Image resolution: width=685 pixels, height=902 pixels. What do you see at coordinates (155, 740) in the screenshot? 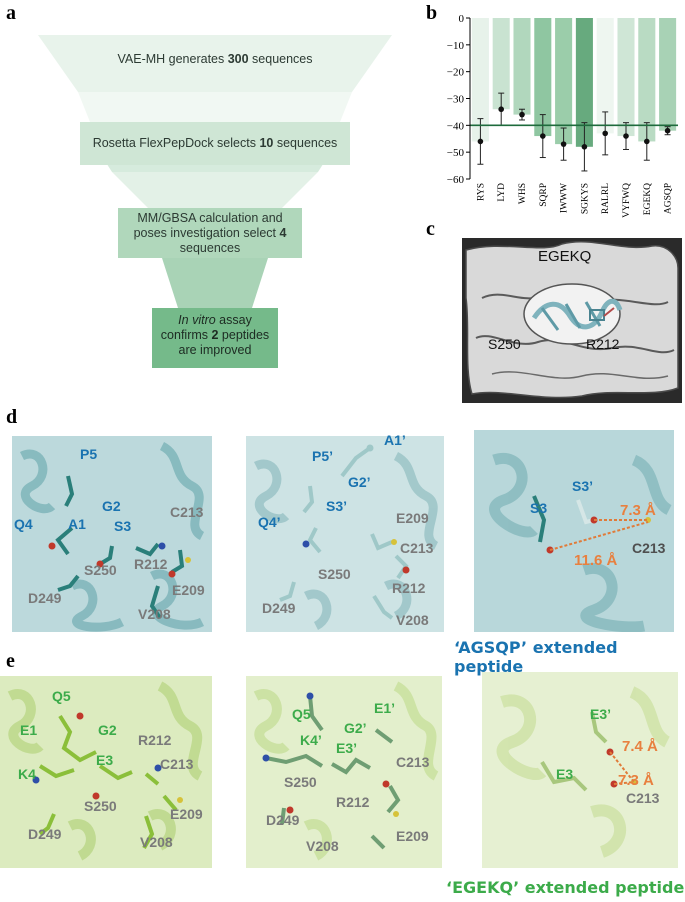
I see `e-left-label-r212: R212` at bounding box center [155, 740].